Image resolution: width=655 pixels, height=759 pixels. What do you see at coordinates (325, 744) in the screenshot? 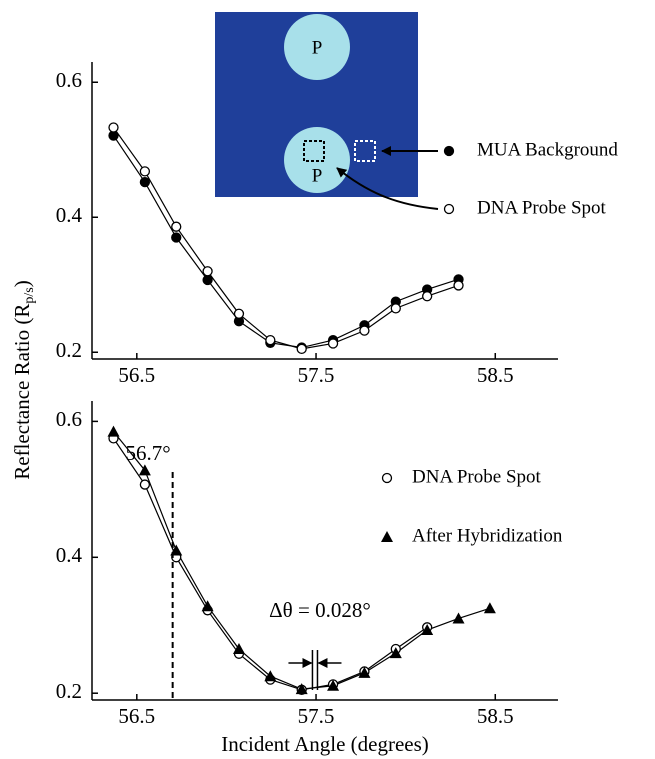
I see `x-axis-title: Incident Angle (degrees)` at bounding box center [325, 744].